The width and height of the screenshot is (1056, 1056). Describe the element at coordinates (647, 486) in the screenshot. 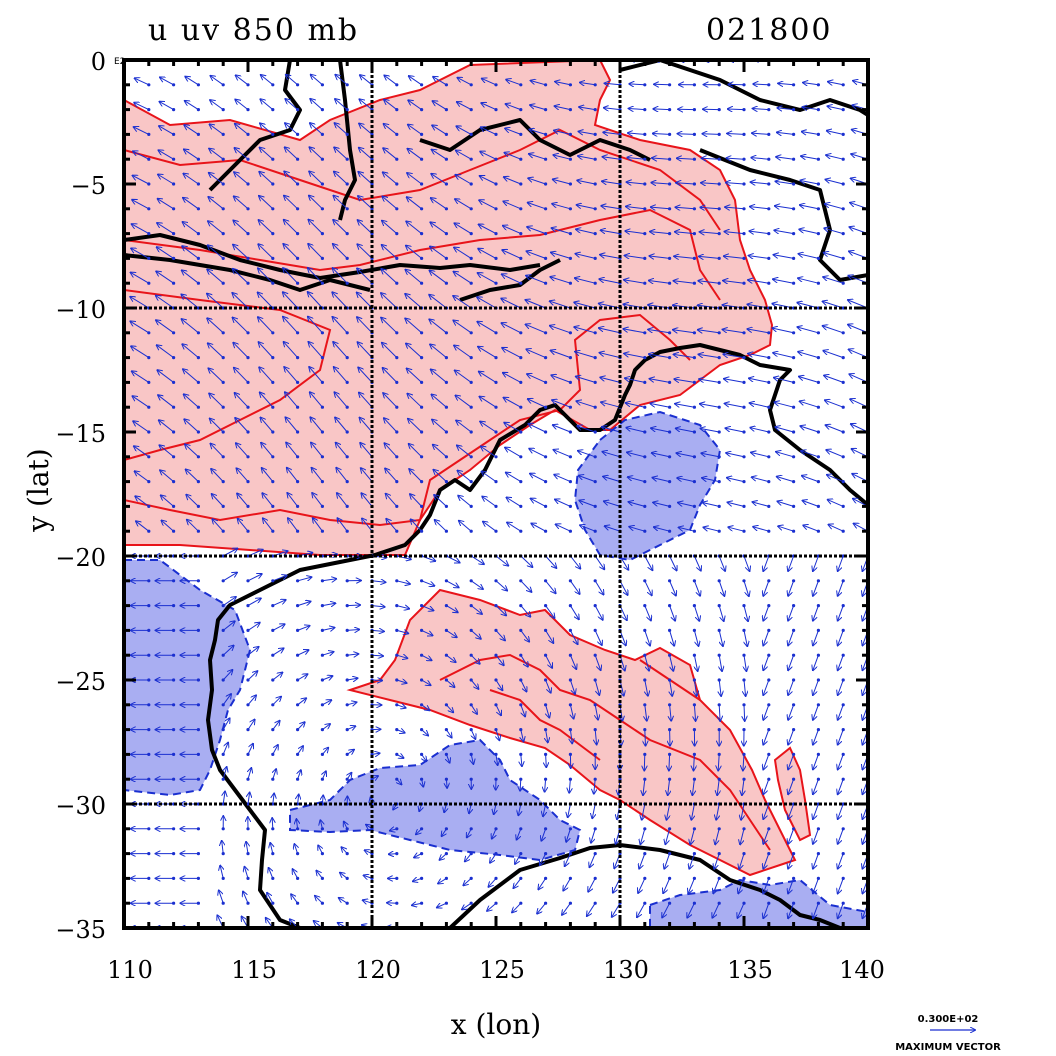

I see `negative-region-center` at that location.